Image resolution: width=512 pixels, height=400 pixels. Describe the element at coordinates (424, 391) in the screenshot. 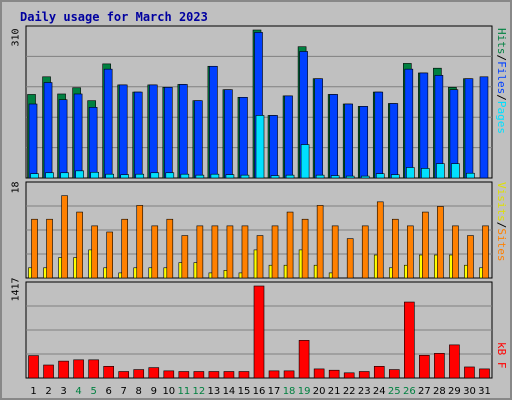

I see `x-tick-label: 27` at that location.